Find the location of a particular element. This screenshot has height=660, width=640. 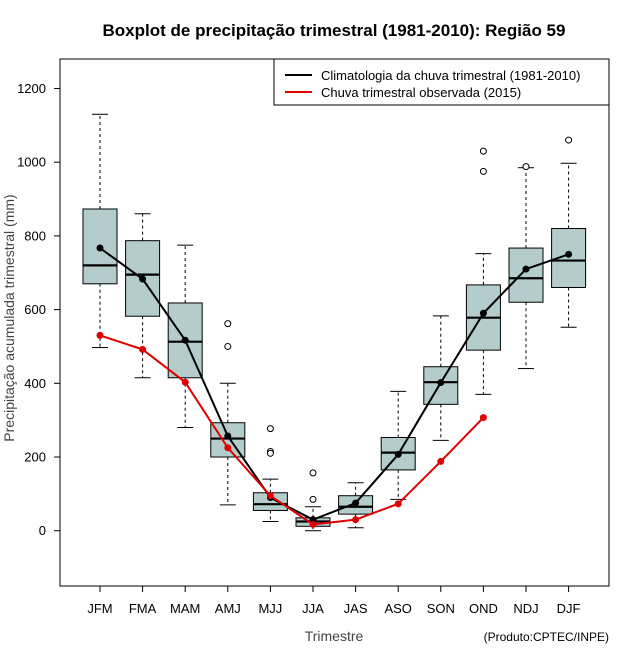

x-tick-label: MJJ is located at coordinates (270, 608).